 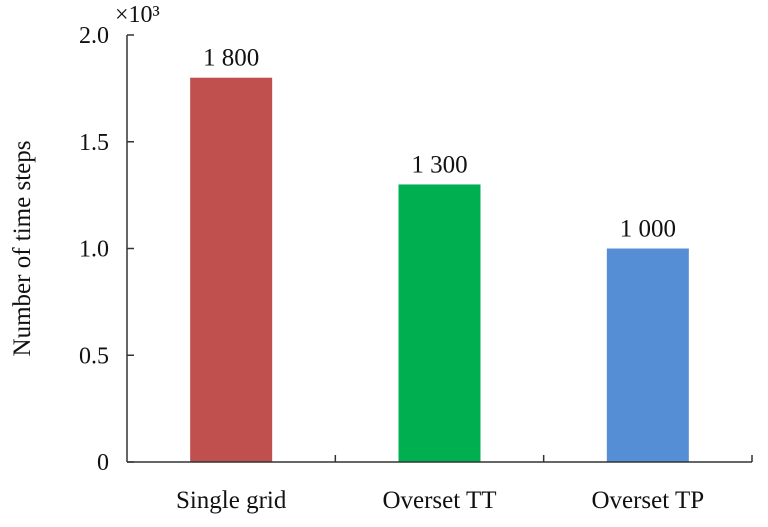 What do you see at coordinates (94, 36) in the screenshot?
I see `y-tick-label: 2.0` at bounding box center [94, 36].